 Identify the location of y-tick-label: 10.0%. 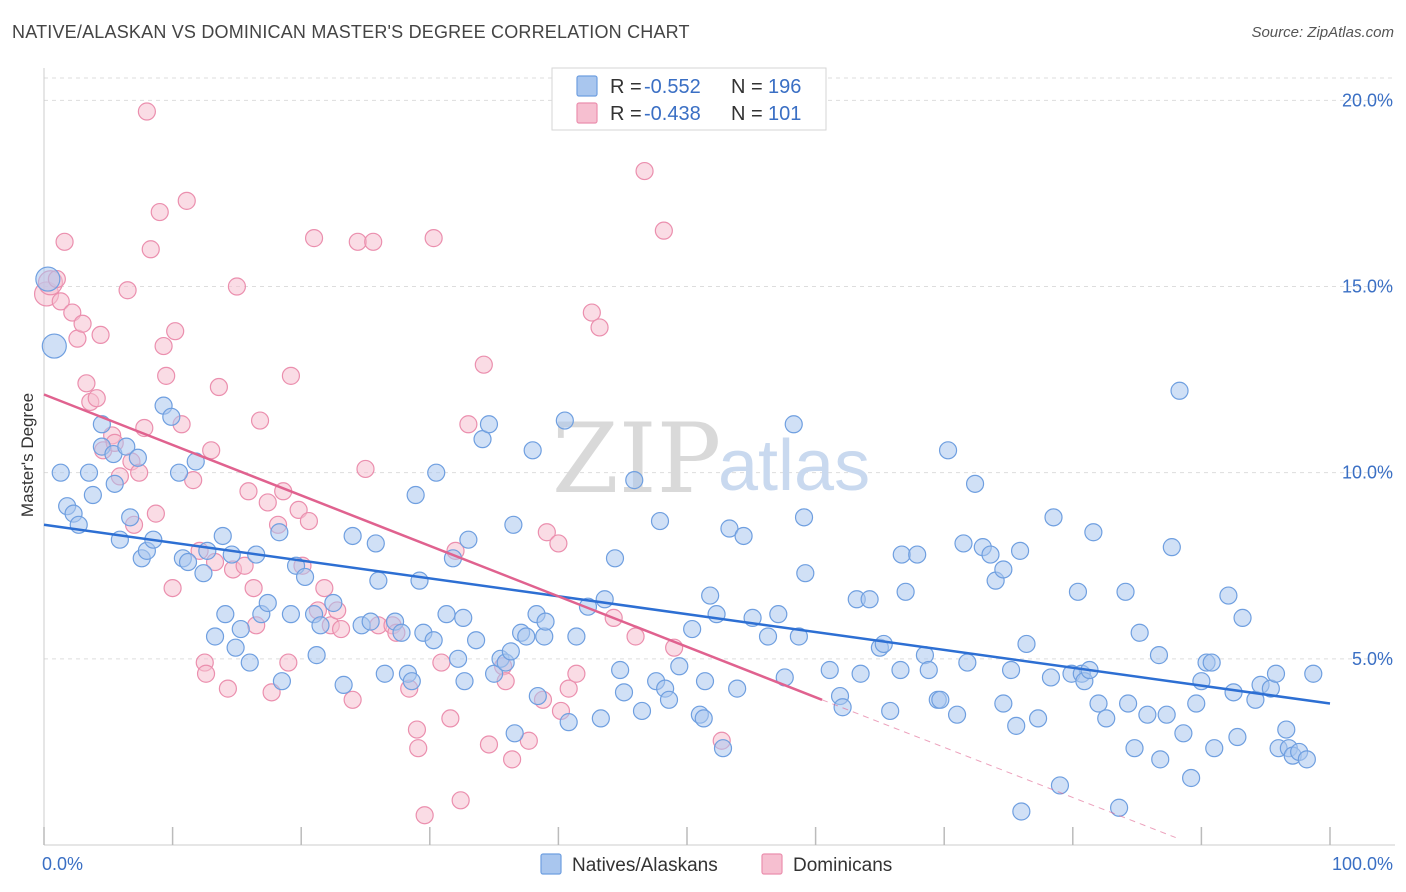
(1367, 473).